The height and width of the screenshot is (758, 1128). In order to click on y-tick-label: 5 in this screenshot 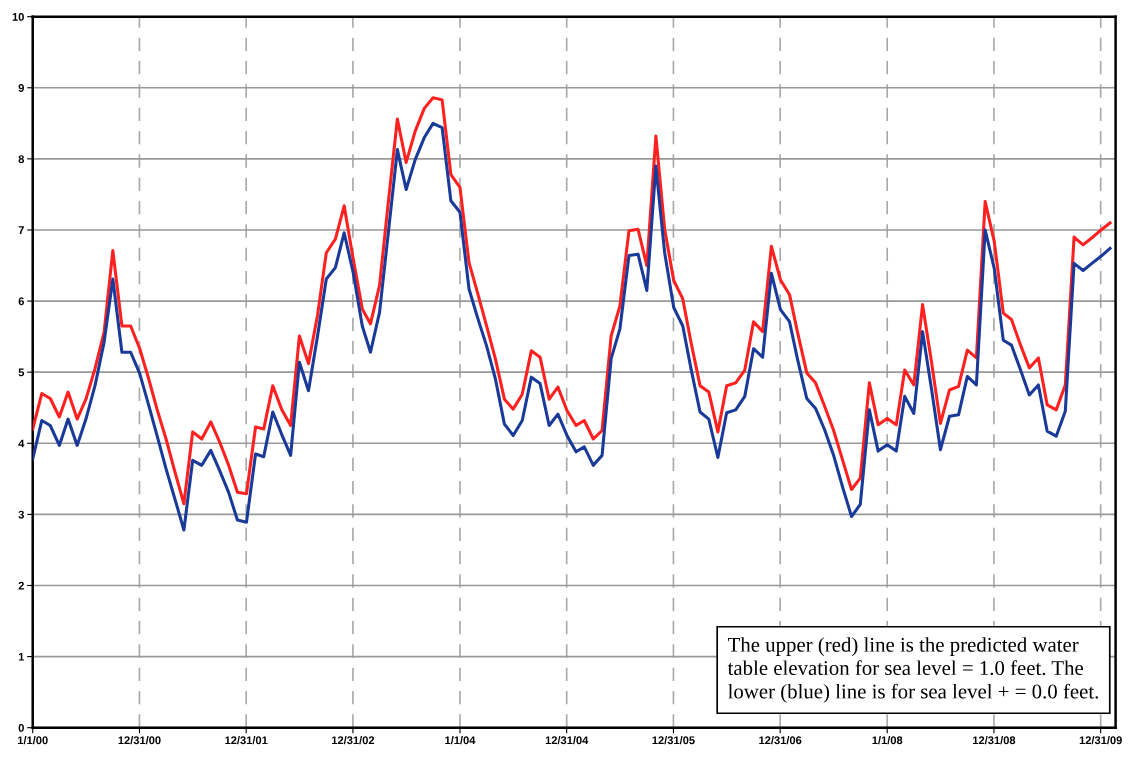, I will do `click(21, 372)`.